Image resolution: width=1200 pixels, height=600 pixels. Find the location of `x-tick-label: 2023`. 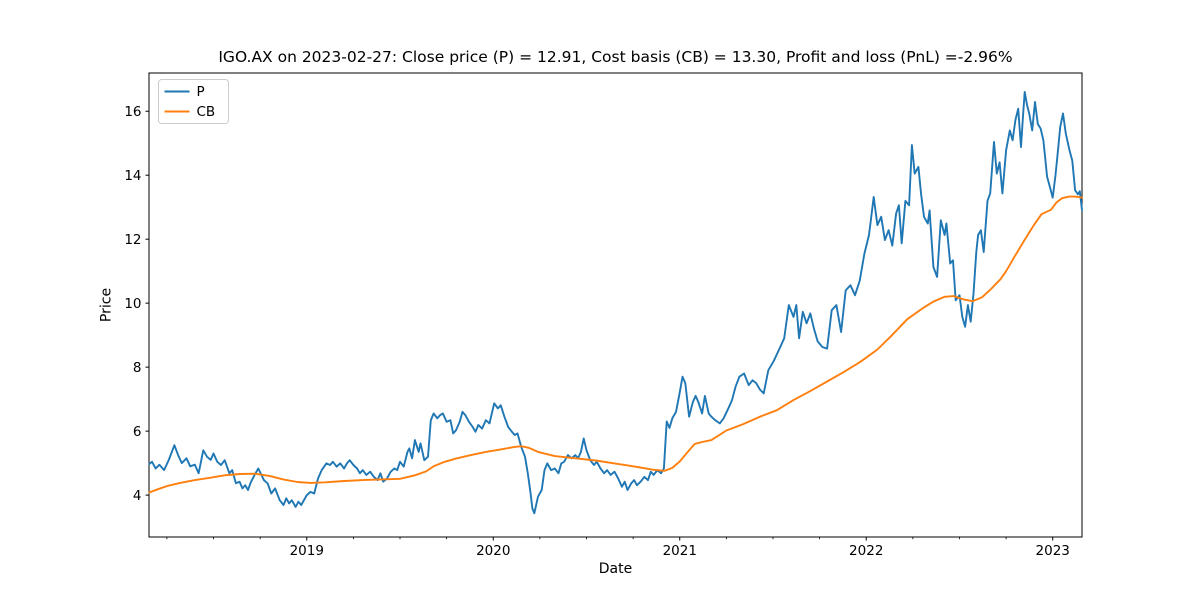

x-tick-label: 2023 is located at coordinates (1053, 551).